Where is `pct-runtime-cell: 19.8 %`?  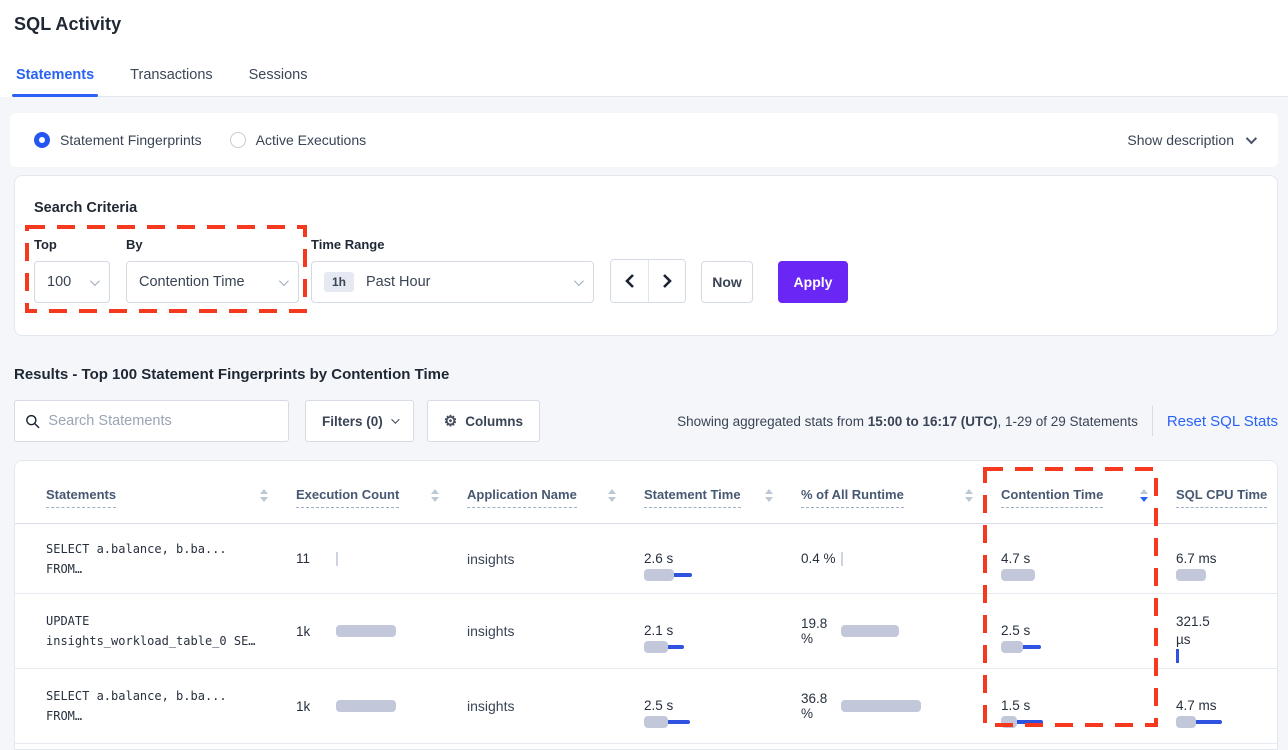 pct-runtime-cell: 19.8 % is located at coordinates (901, 631).